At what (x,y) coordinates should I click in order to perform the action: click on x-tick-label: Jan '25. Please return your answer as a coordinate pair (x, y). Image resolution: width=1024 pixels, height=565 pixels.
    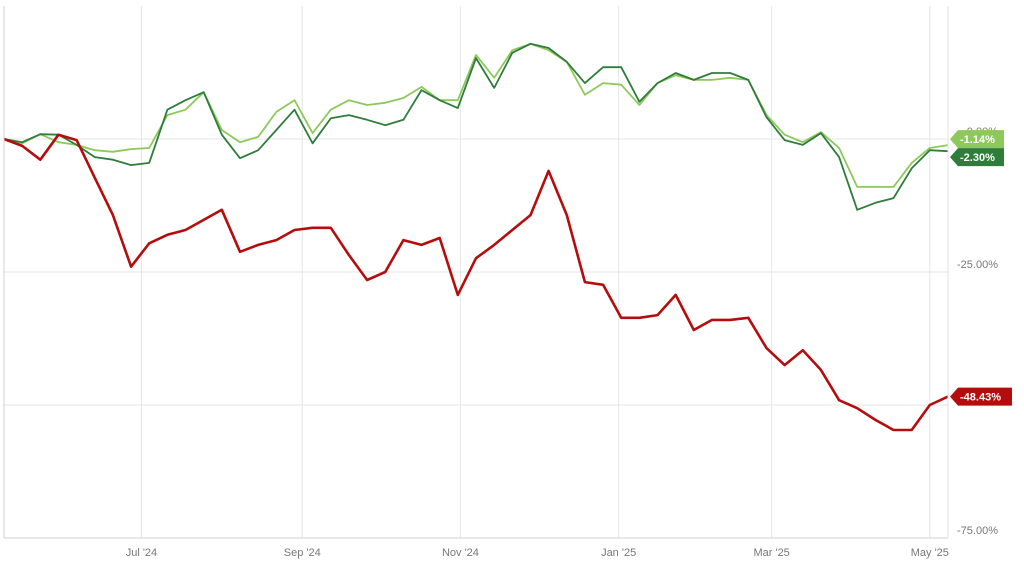
    Looking at the image, I should click on (618, 553).